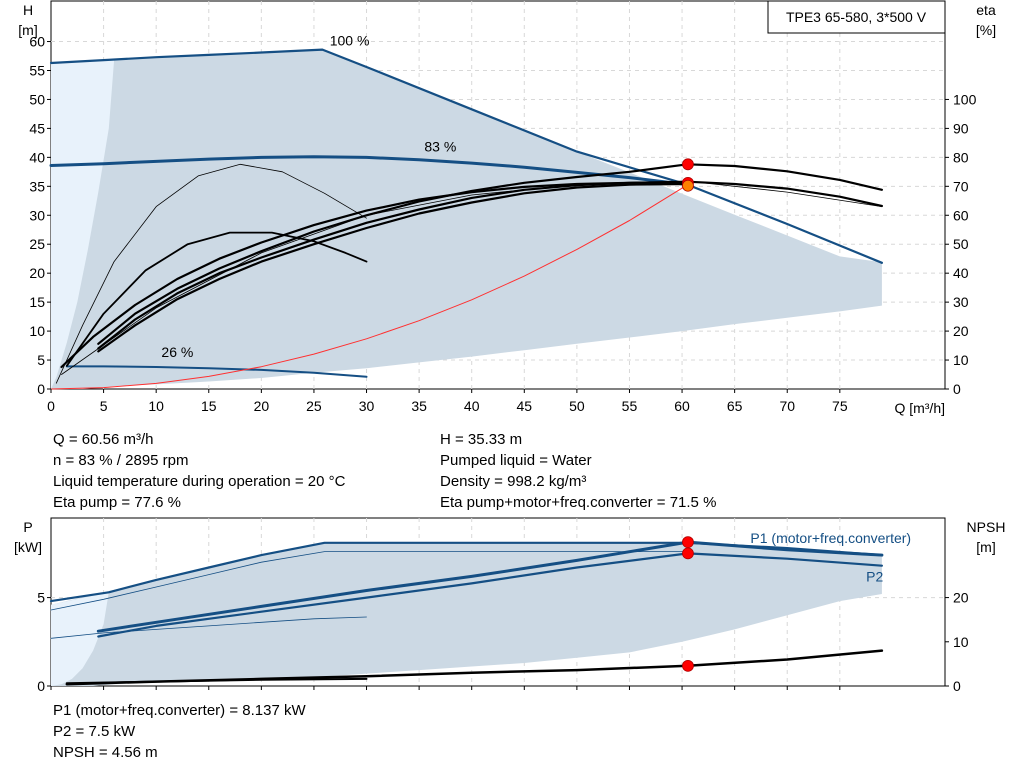 The image size is (1024, 781). I want to click on right-tick-label: 100, so click(965, 99).